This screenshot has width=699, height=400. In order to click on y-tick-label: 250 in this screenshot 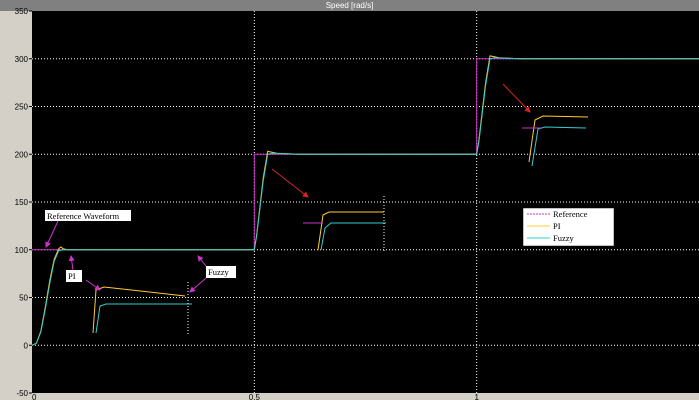, I will do `click(22, 107)`.